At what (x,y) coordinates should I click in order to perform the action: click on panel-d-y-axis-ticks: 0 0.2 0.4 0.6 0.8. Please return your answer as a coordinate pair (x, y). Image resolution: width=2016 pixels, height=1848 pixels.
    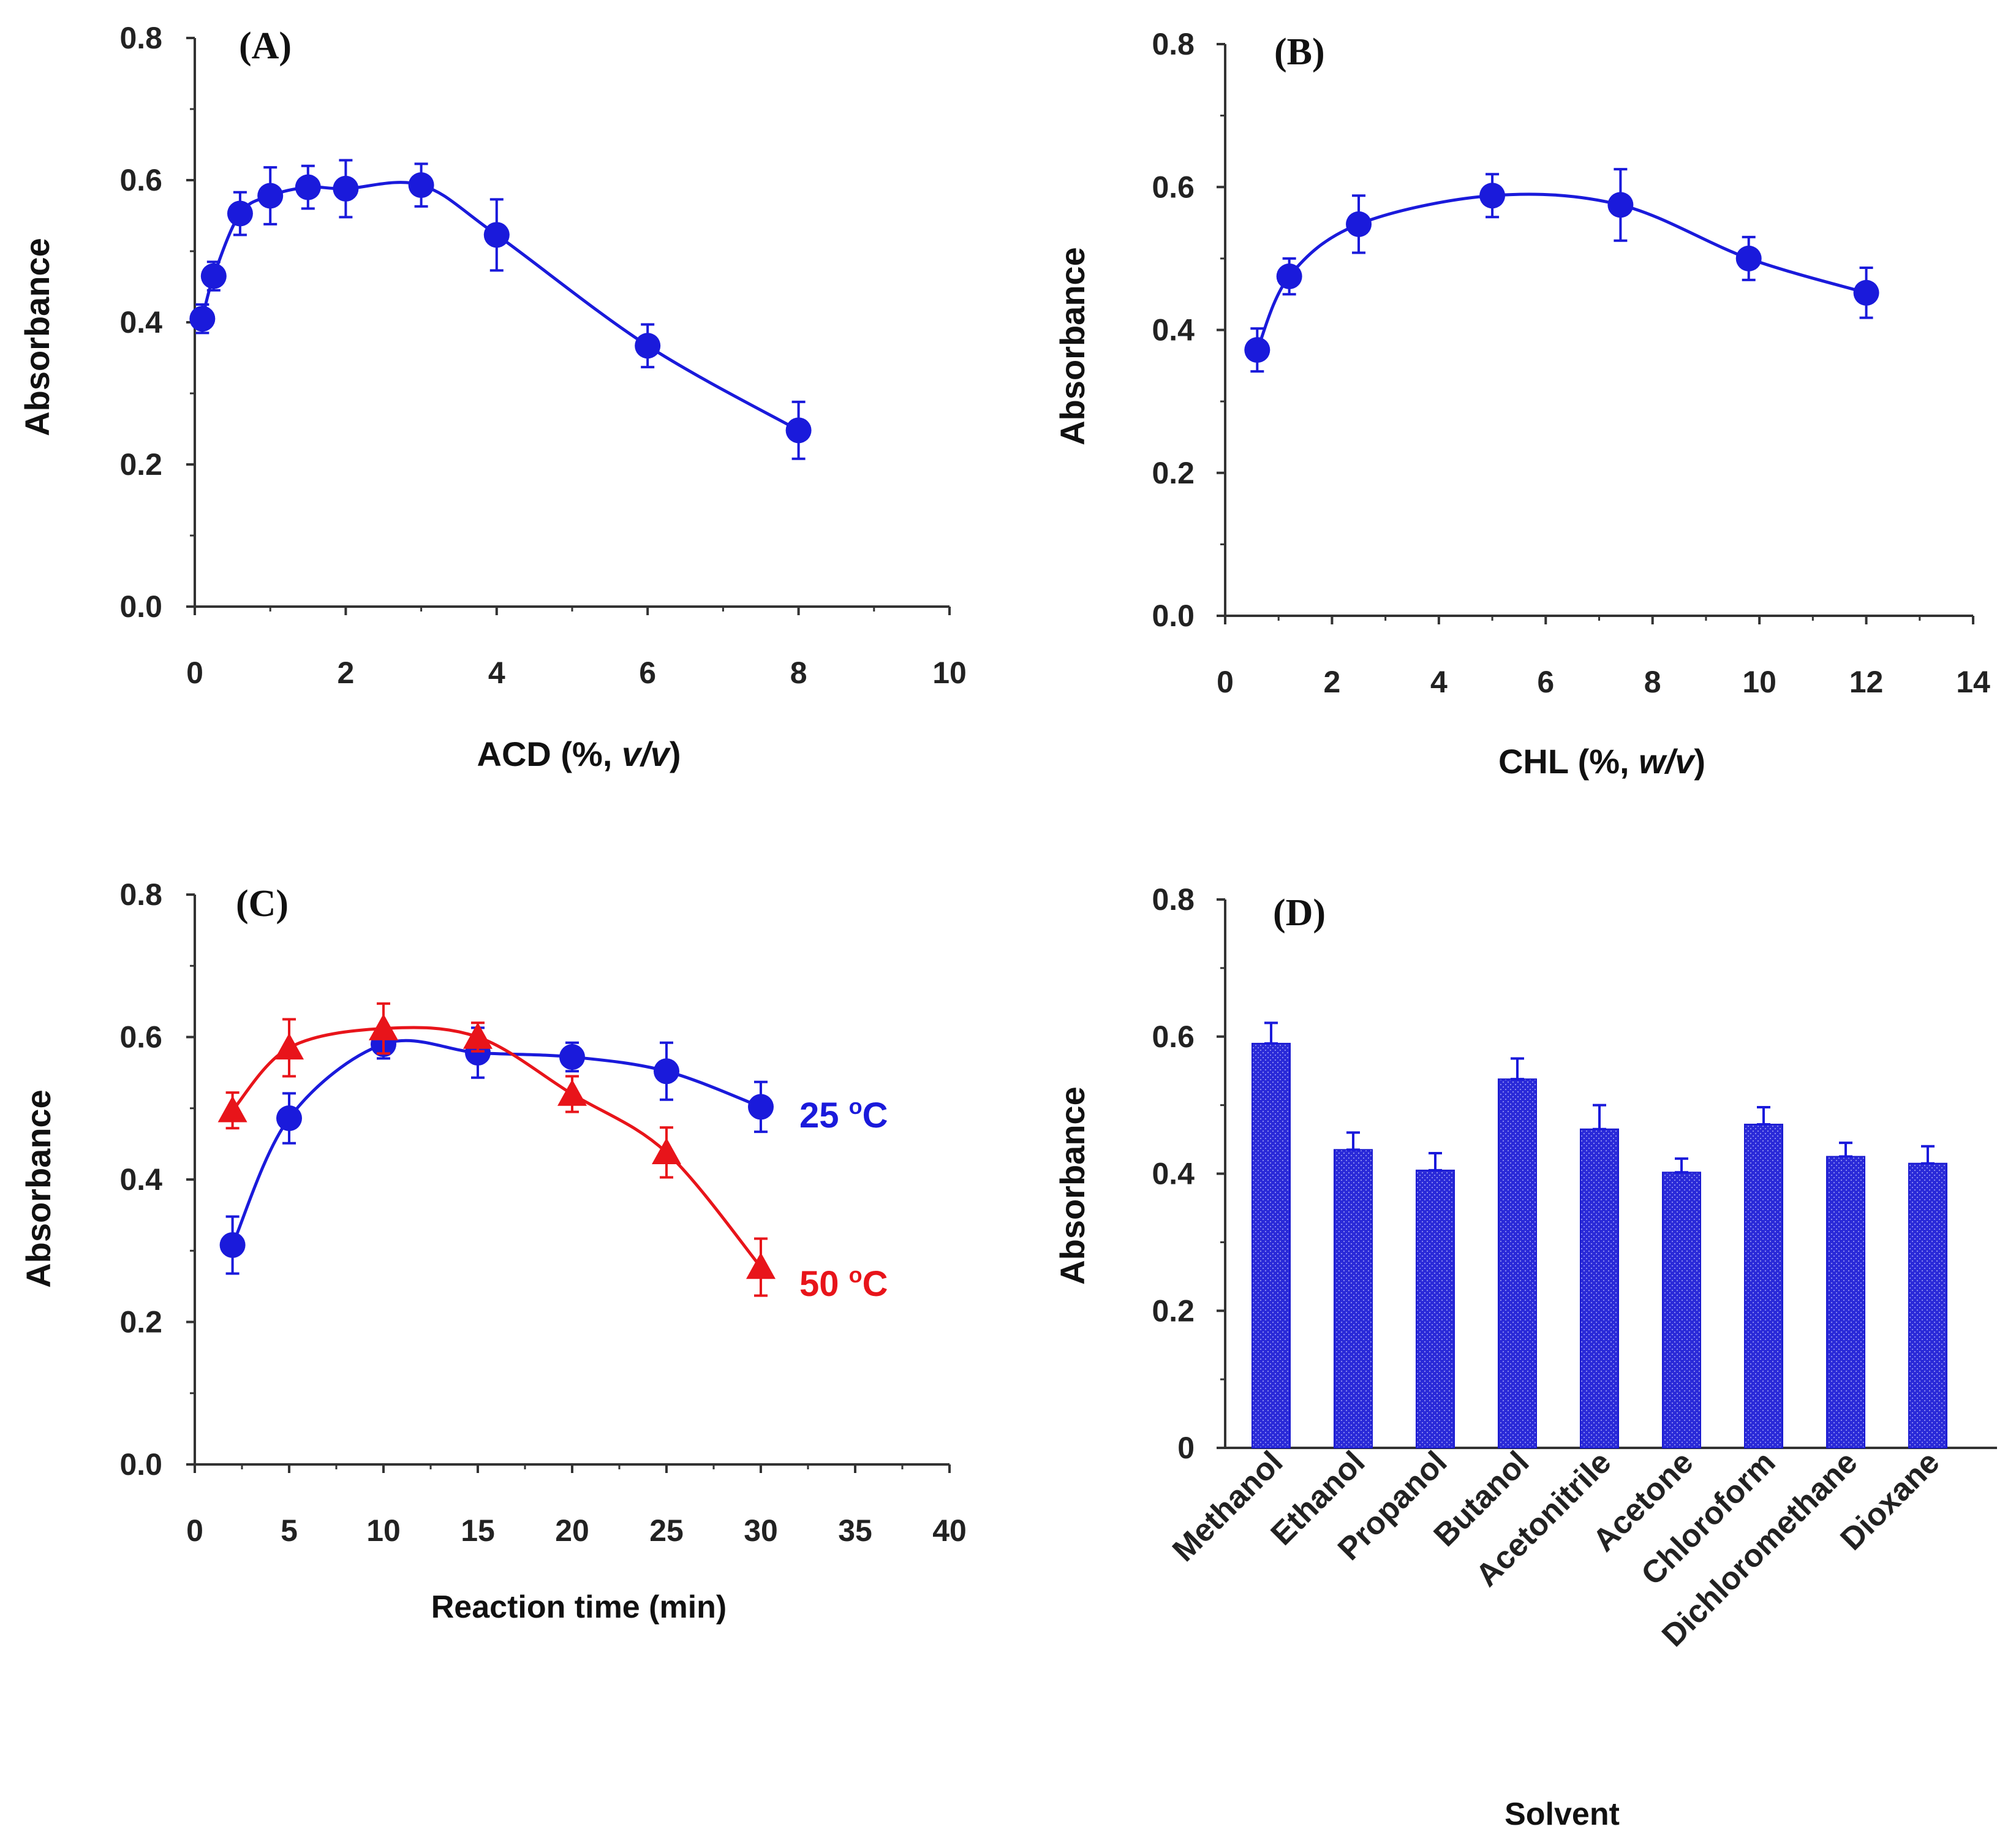
    Looking at the image, I should click on (1188, 1173).